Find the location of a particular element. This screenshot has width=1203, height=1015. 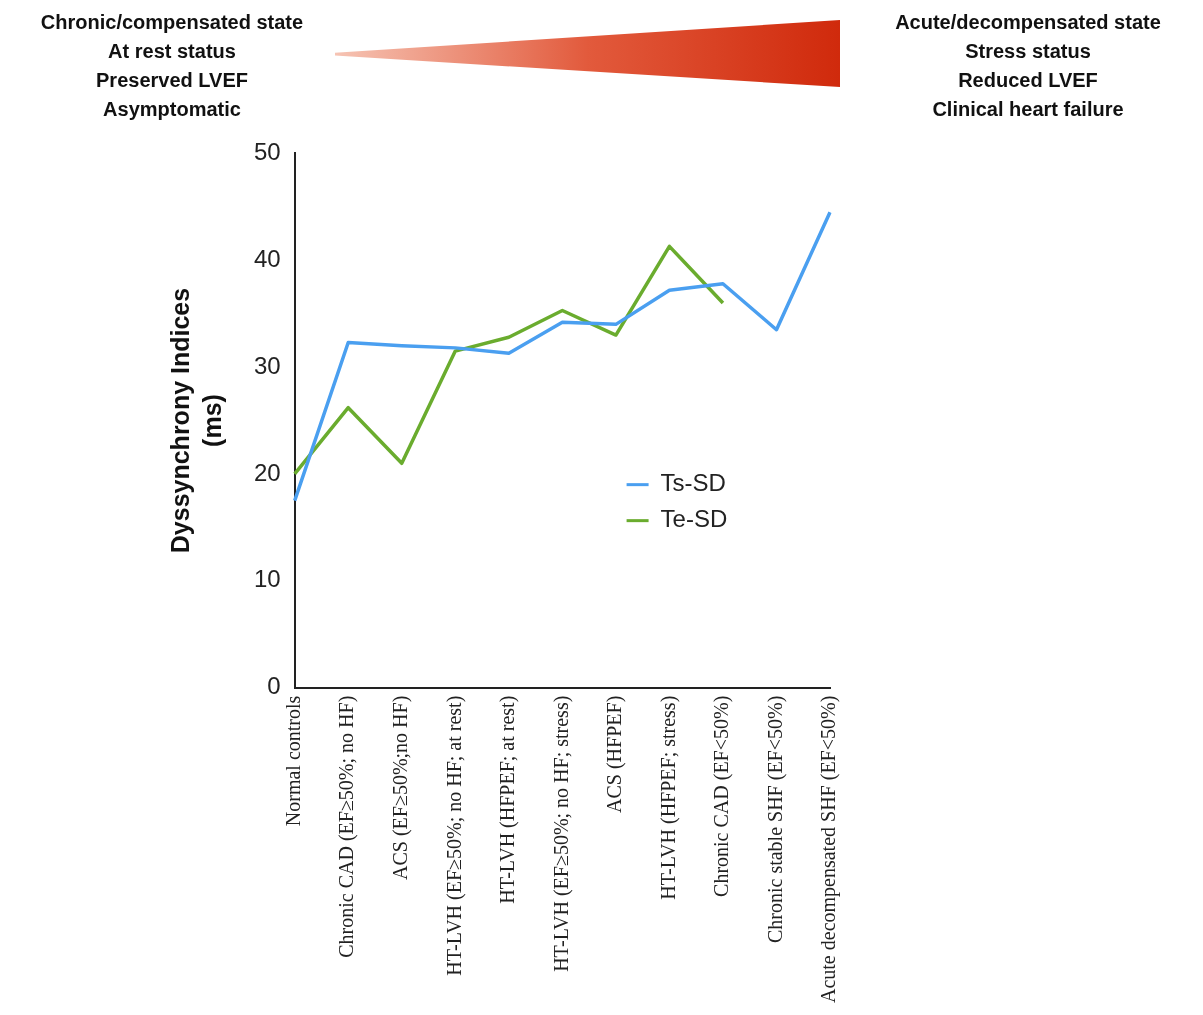

text: At rest status is located at coordinates (172, 51).